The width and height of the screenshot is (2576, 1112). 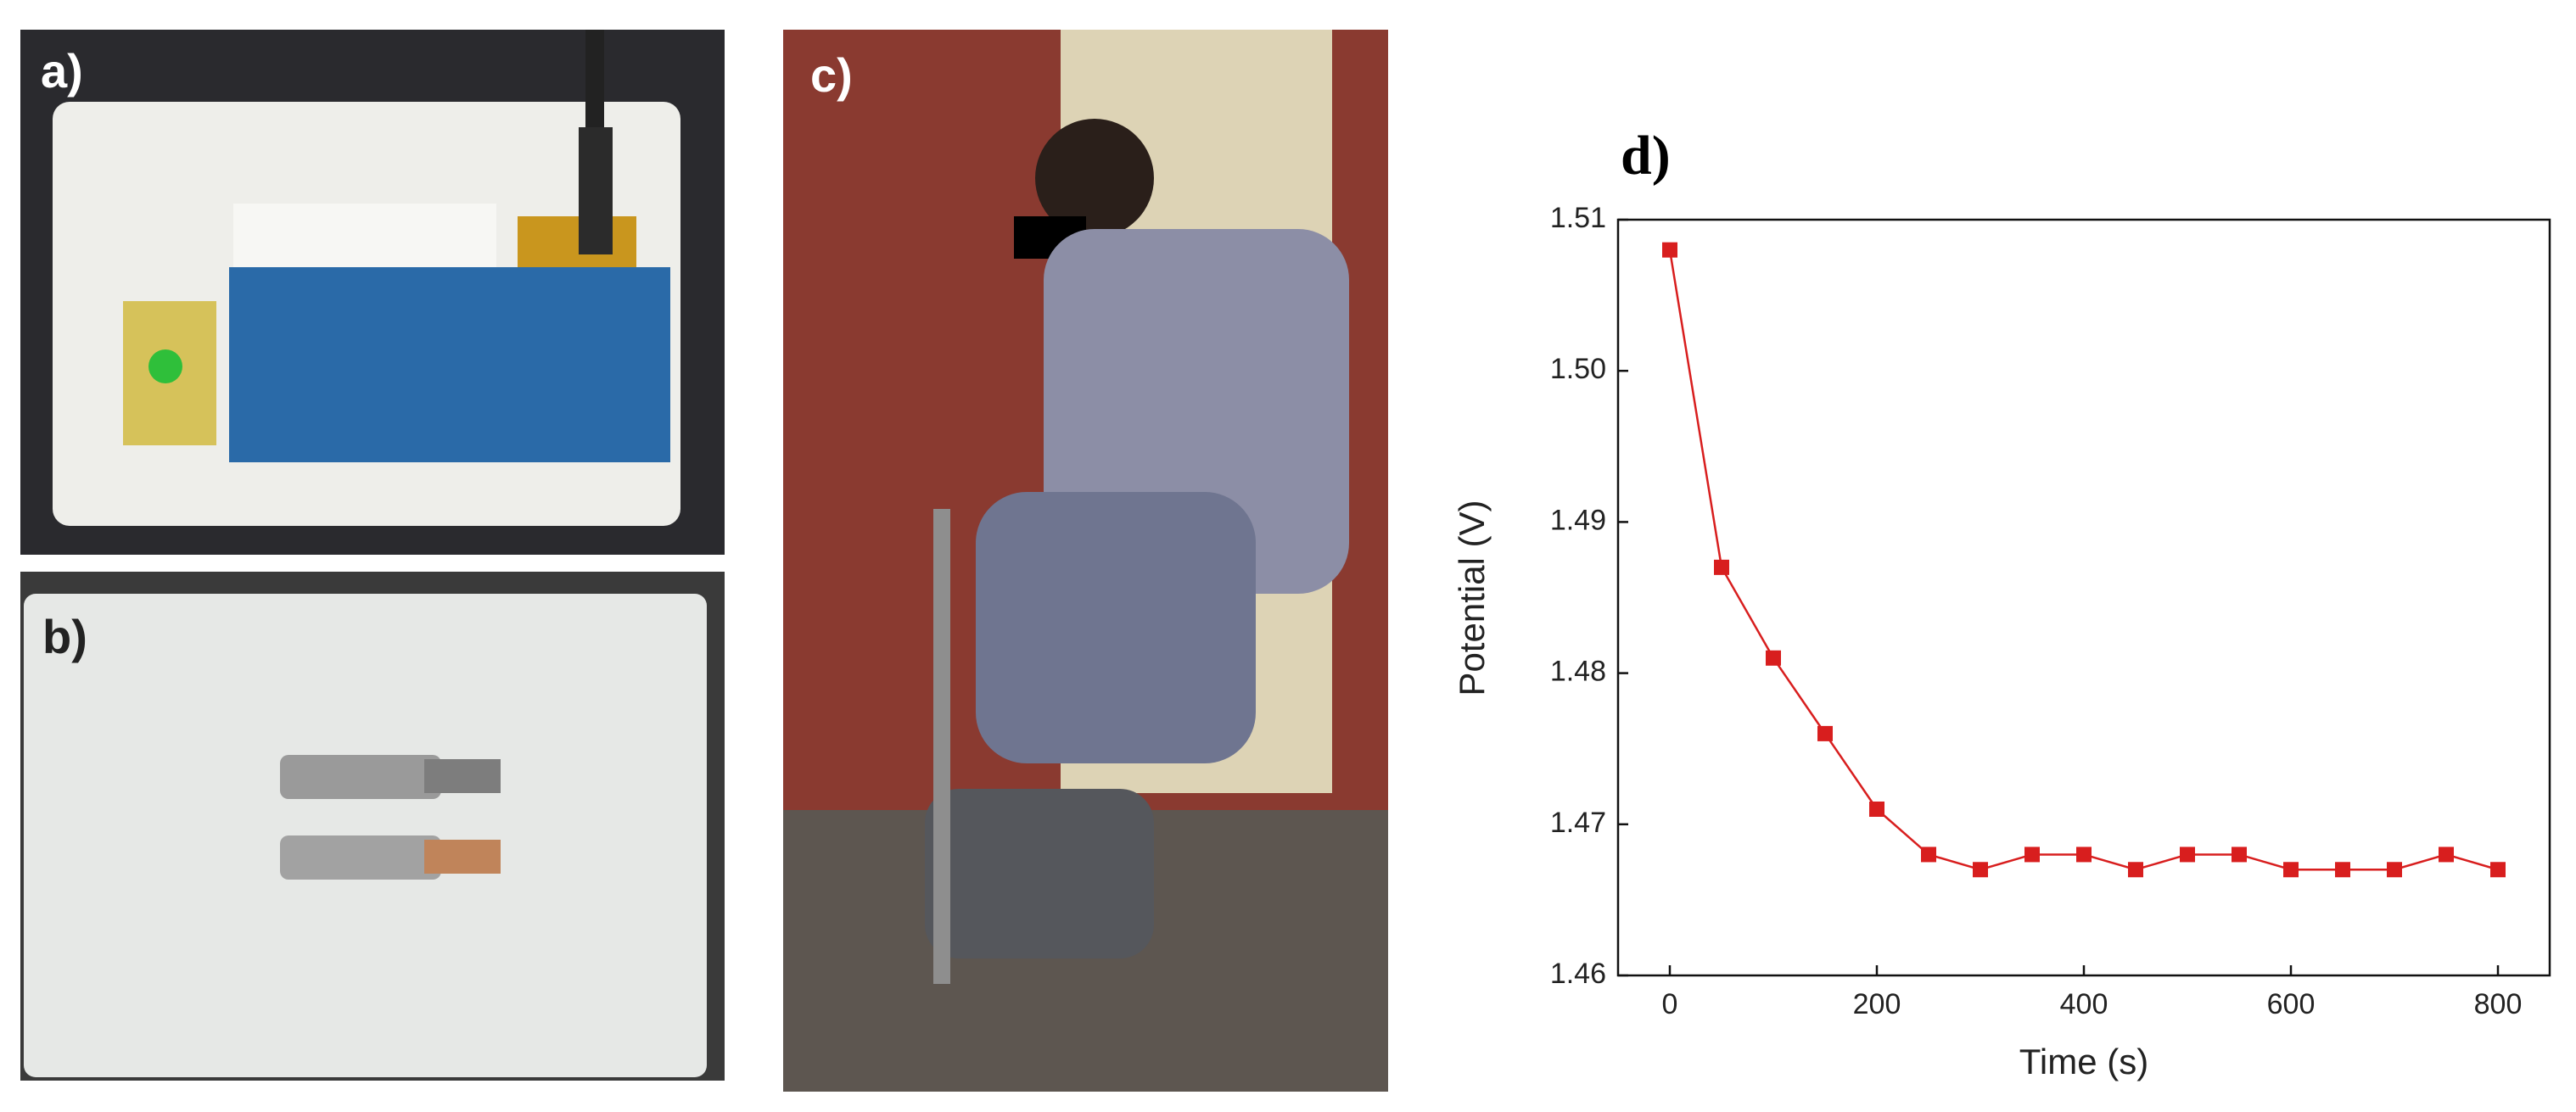 What do you see at coordinates (1877, 1004) in the screenshot?
I see `x-tick-label: 200` at bounding box center [1877, 1004].